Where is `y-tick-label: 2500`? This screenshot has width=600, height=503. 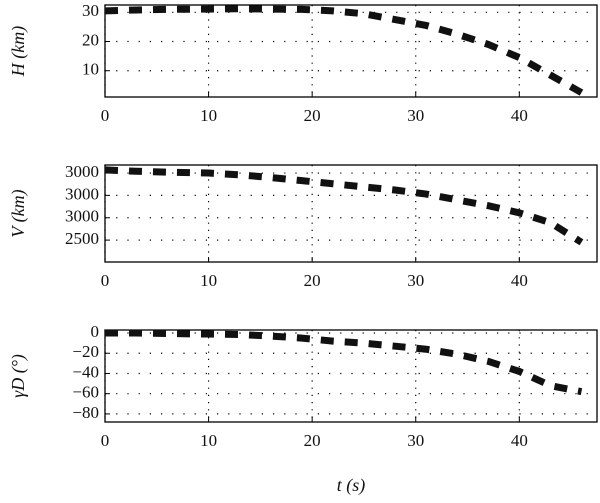
y-tick-label: 2500 is located at coordinates (82, 238).